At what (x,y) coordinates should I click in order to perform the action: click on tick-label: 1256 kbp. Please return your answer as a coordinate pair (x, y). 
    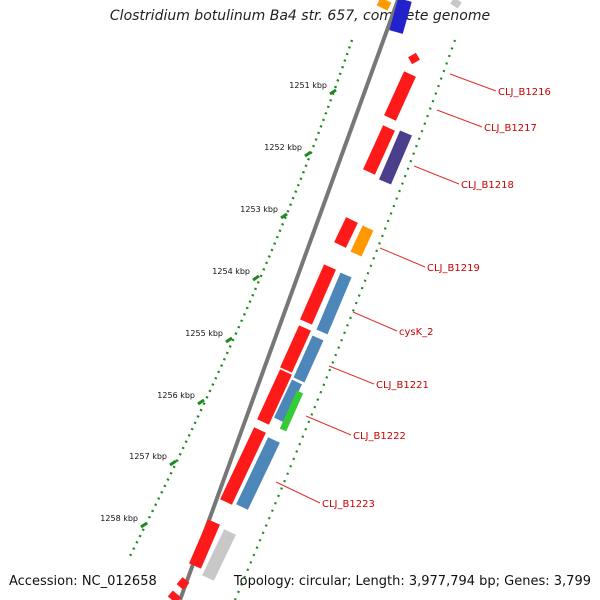
    Looking at the image, I should click on (176, 395).